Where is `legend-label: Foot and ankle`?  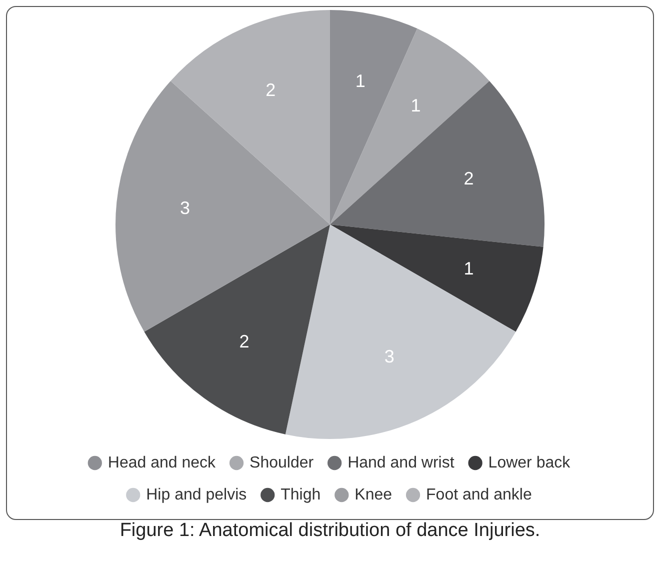
legend-label: Foot and ankle is located at coordinates (479, 495).